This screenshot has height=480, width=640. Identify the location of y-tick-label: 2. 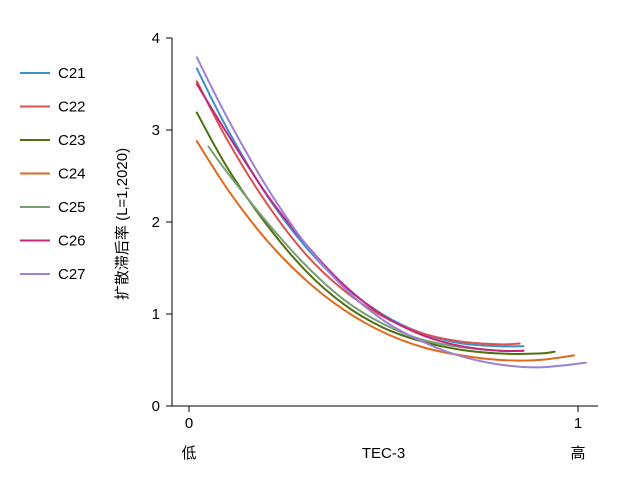
(156, 222).